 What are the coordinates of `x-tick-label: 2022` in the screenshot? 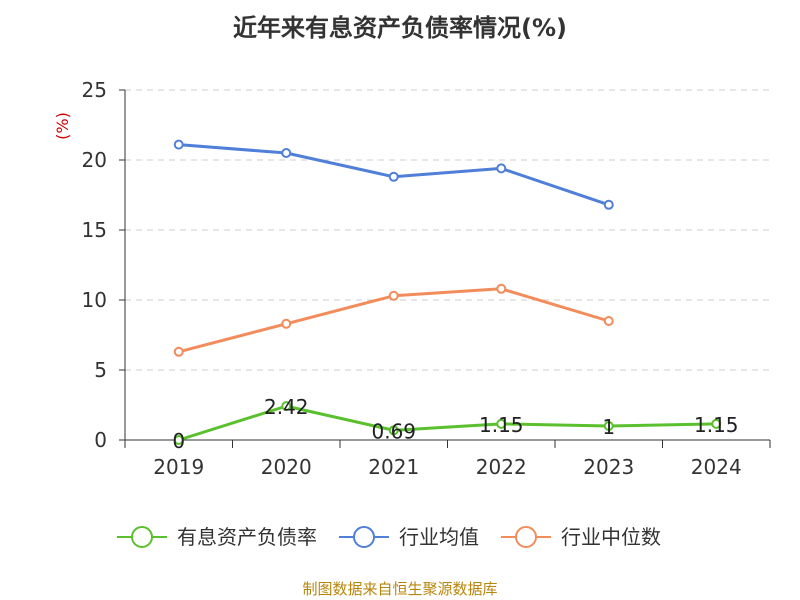 It's located at (501, 467).